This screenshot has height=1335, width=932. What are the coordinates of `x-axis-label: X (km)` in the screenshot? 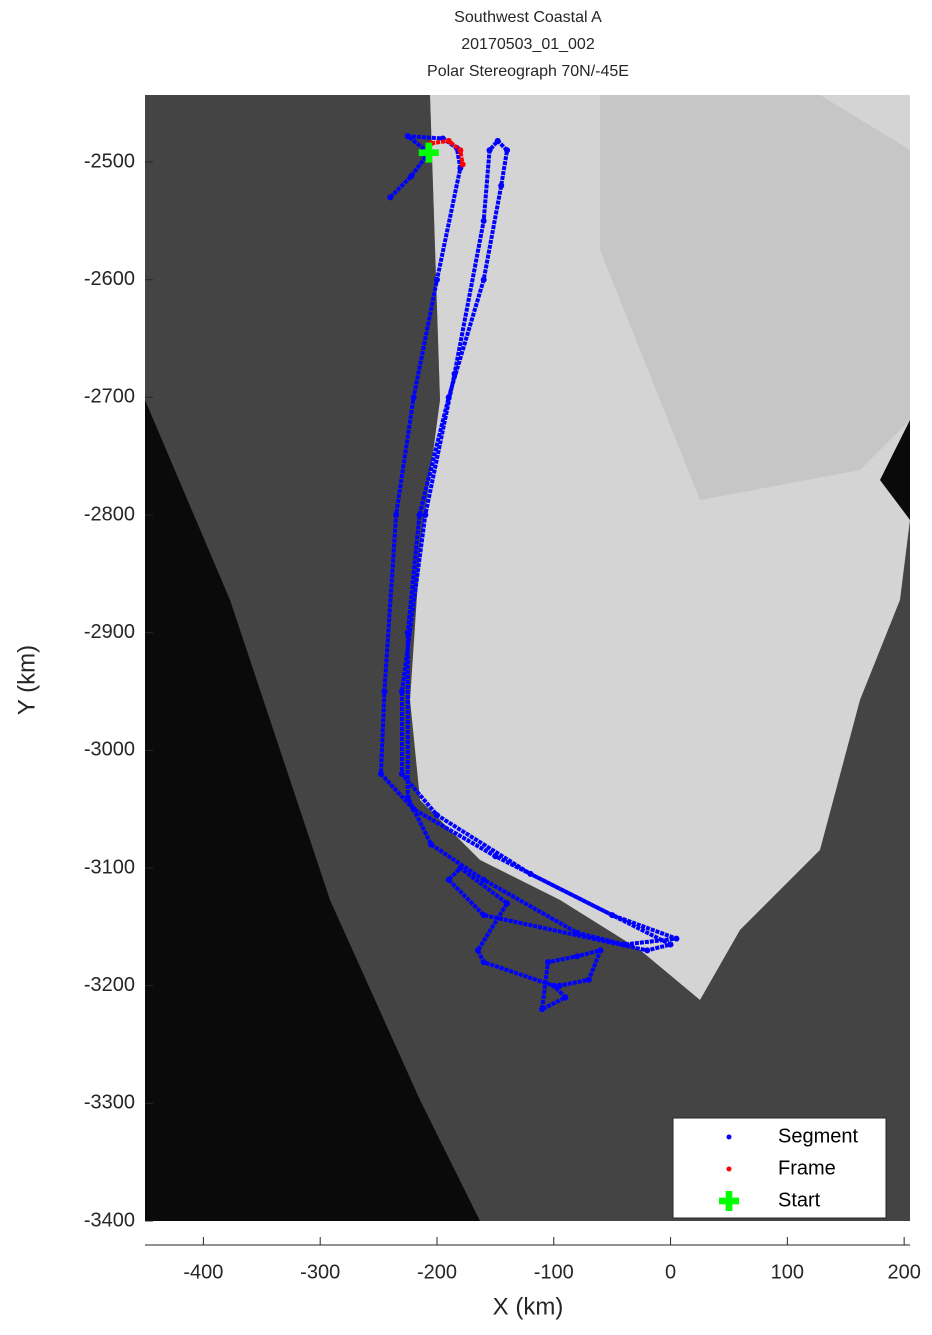 It's located at (528, 1306).